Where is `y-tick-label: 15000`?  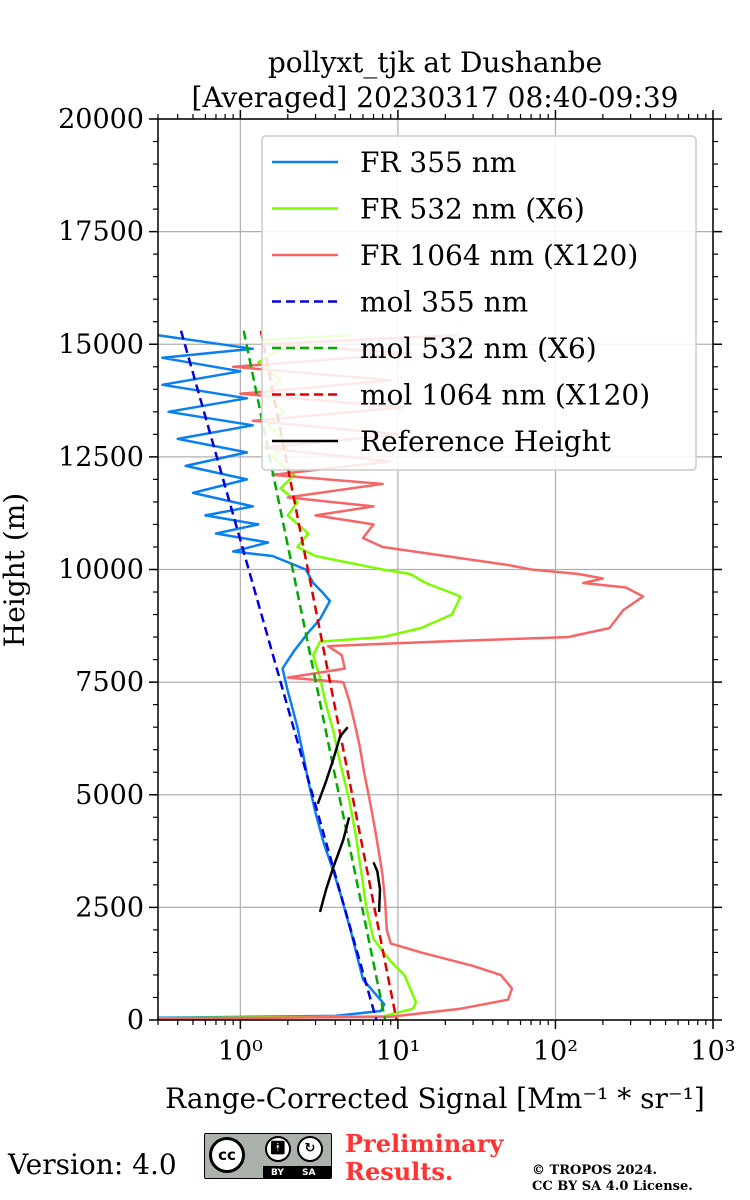
y-tick-label: 15000 is located at coordinates (101, 344).